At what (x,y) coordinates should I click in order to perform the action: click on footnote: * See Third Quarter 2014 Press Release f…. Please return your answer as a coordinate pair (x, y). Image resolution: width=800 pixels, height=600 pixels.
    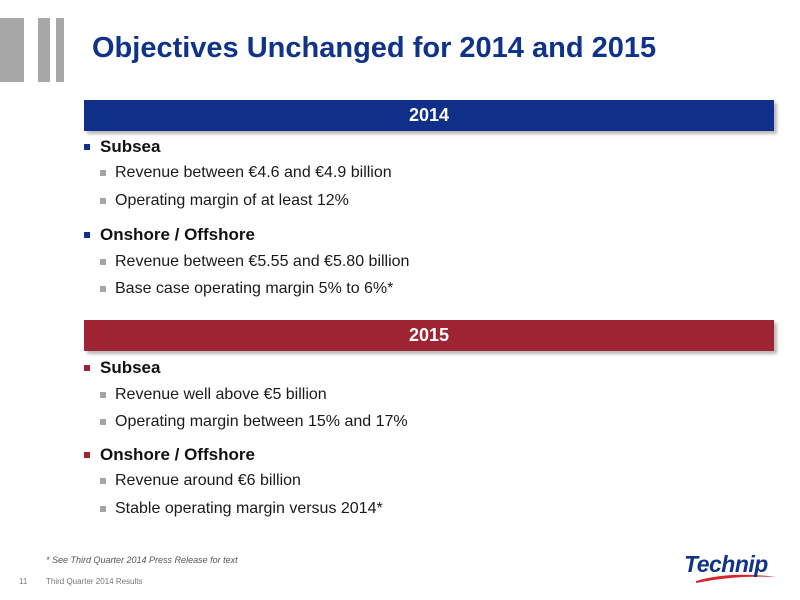
    Looking at the image, I should click on (142, 560).